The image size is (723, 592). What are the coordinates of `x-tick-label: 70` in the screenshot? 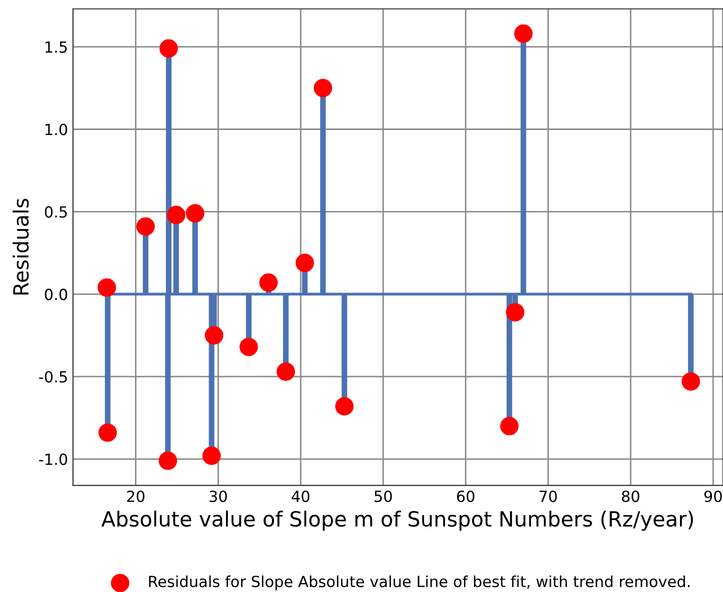 It's located at (548, 496).